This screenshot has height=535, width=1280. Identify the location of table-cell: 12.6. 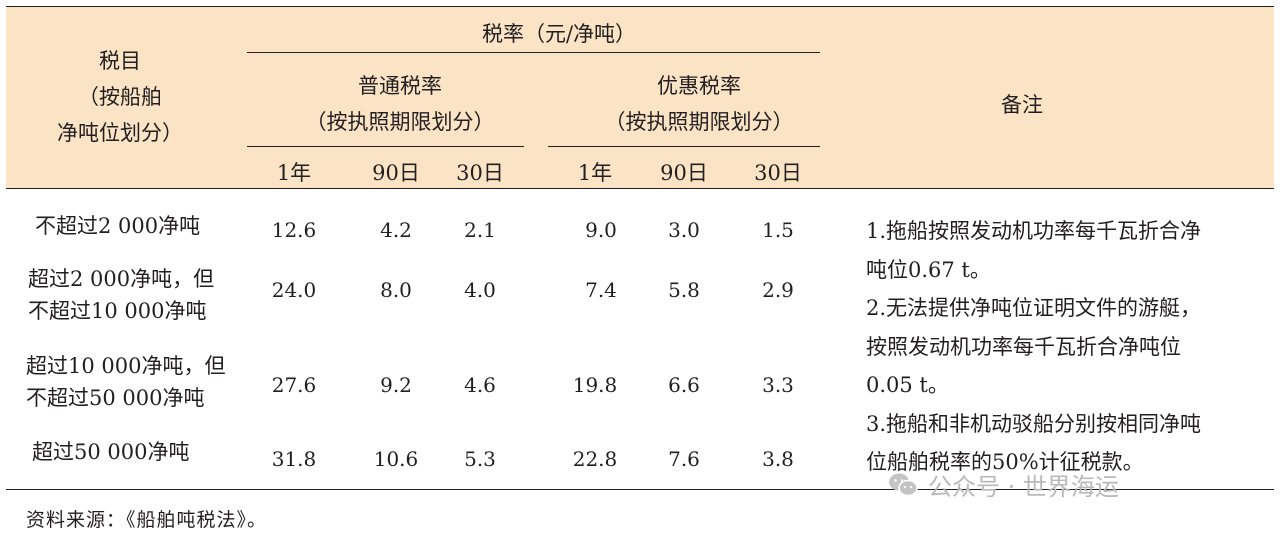
(294, 230).